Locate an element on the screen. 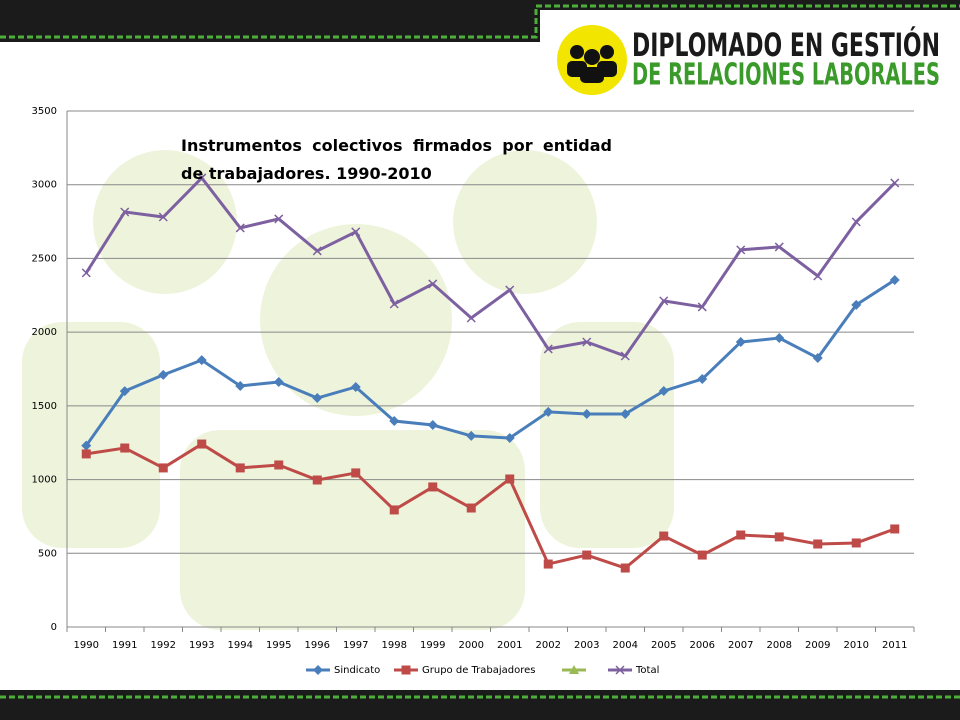  y-tick-label: 3000 is located at coordinates (44, 185).